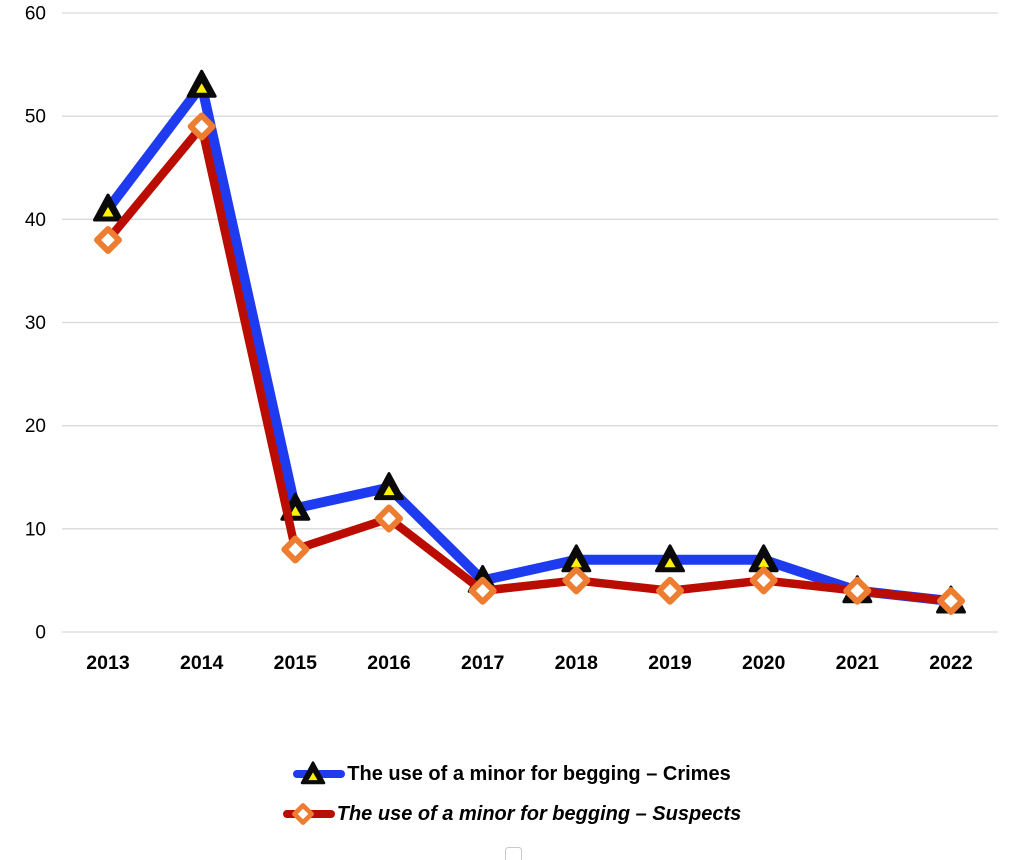  What do you see at coordinates (40, 633) in the screenshot?
I see `y-tick-label: 0` at bounding box center [40, 633].